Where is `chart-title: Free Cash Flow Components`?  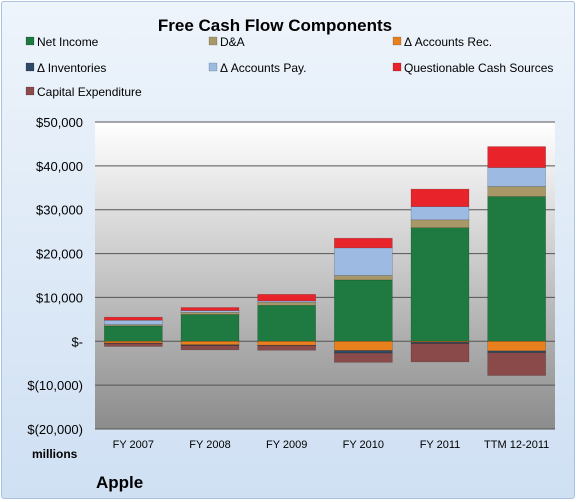
chart-title: Free Cash Flow Components is located at coordinates (275, 25).